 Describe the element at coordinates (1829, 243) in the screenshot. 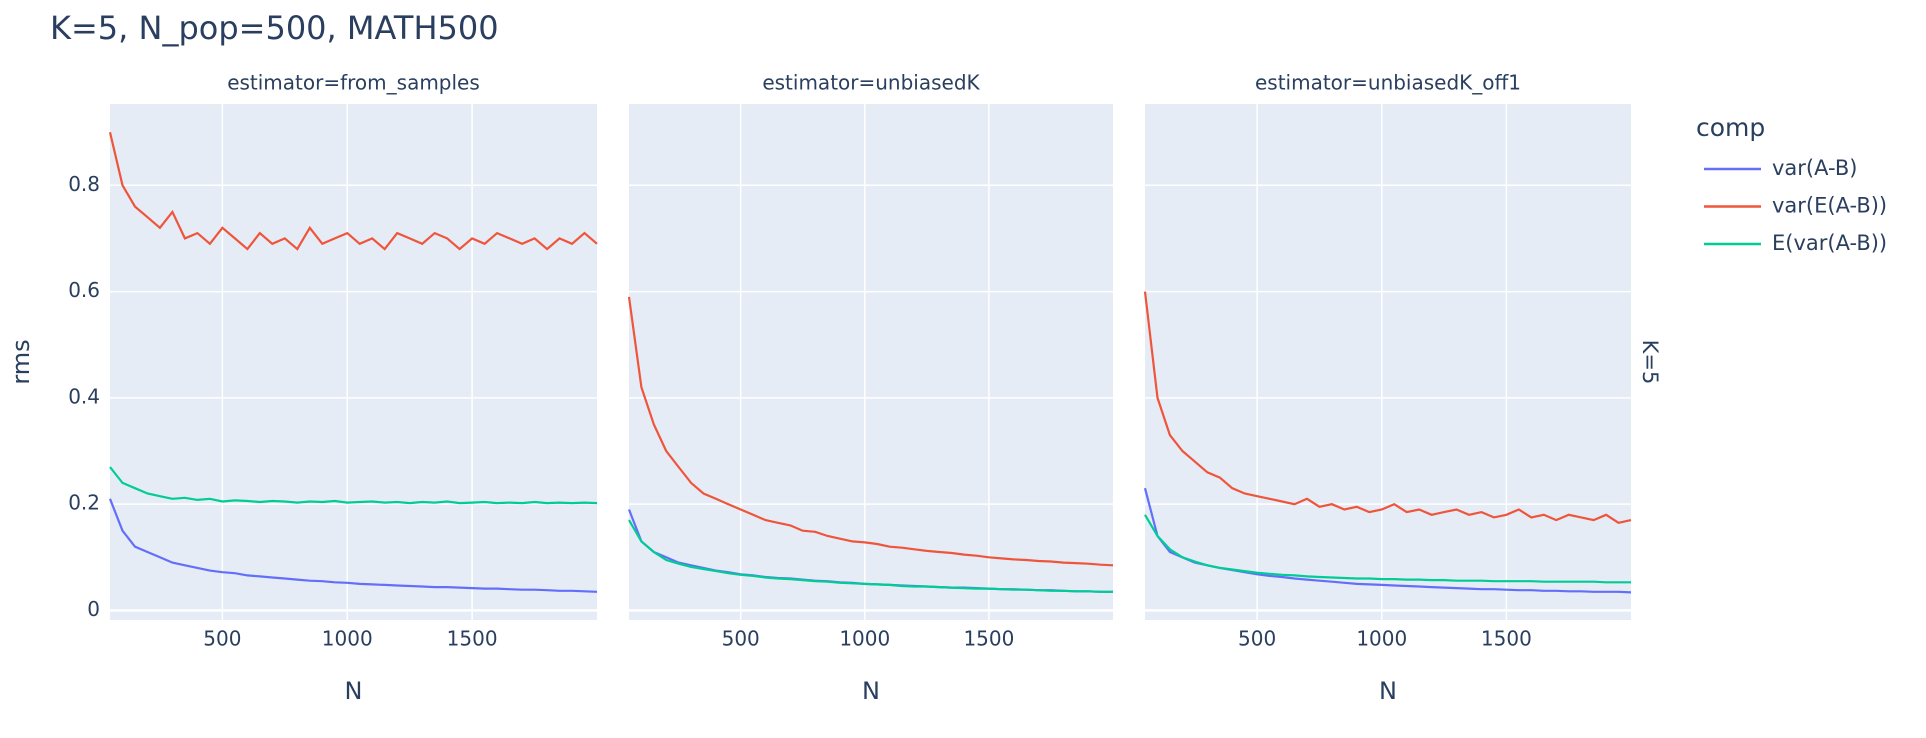

I see `legend-label: E(var(A-B))` at that location.